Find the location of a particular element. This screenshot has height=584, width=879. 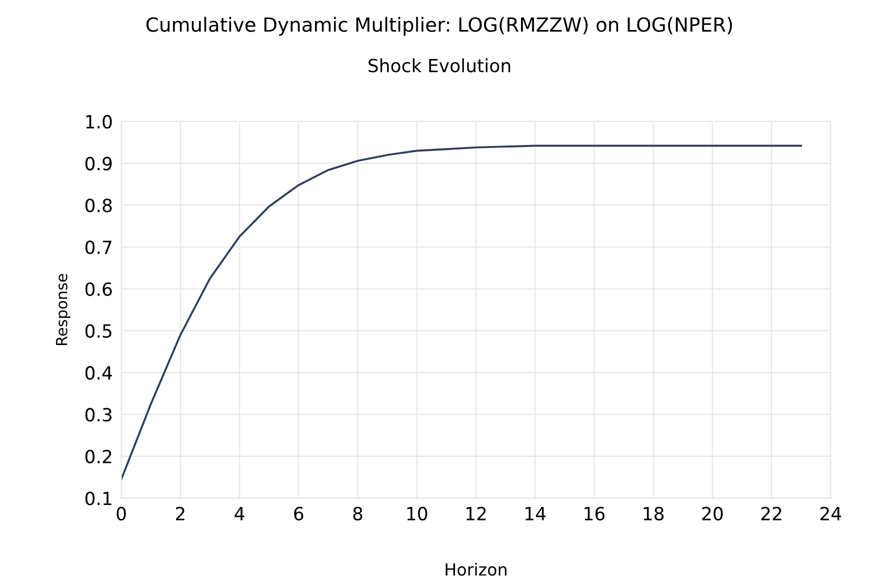

y-tick-label: 0.8 is located at coordinates (98, 205).